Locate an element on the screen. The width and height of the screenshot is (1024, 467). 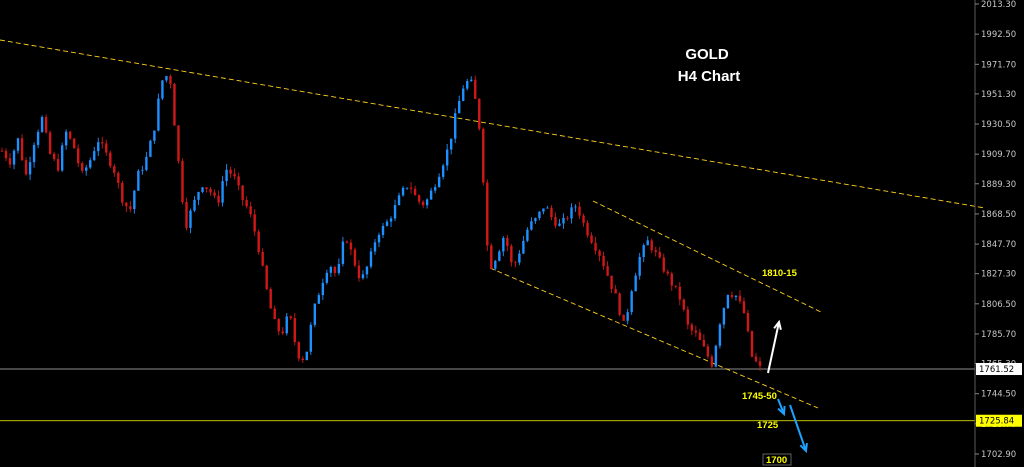
chart-title: GOLD is located at coordinates (706, 54).